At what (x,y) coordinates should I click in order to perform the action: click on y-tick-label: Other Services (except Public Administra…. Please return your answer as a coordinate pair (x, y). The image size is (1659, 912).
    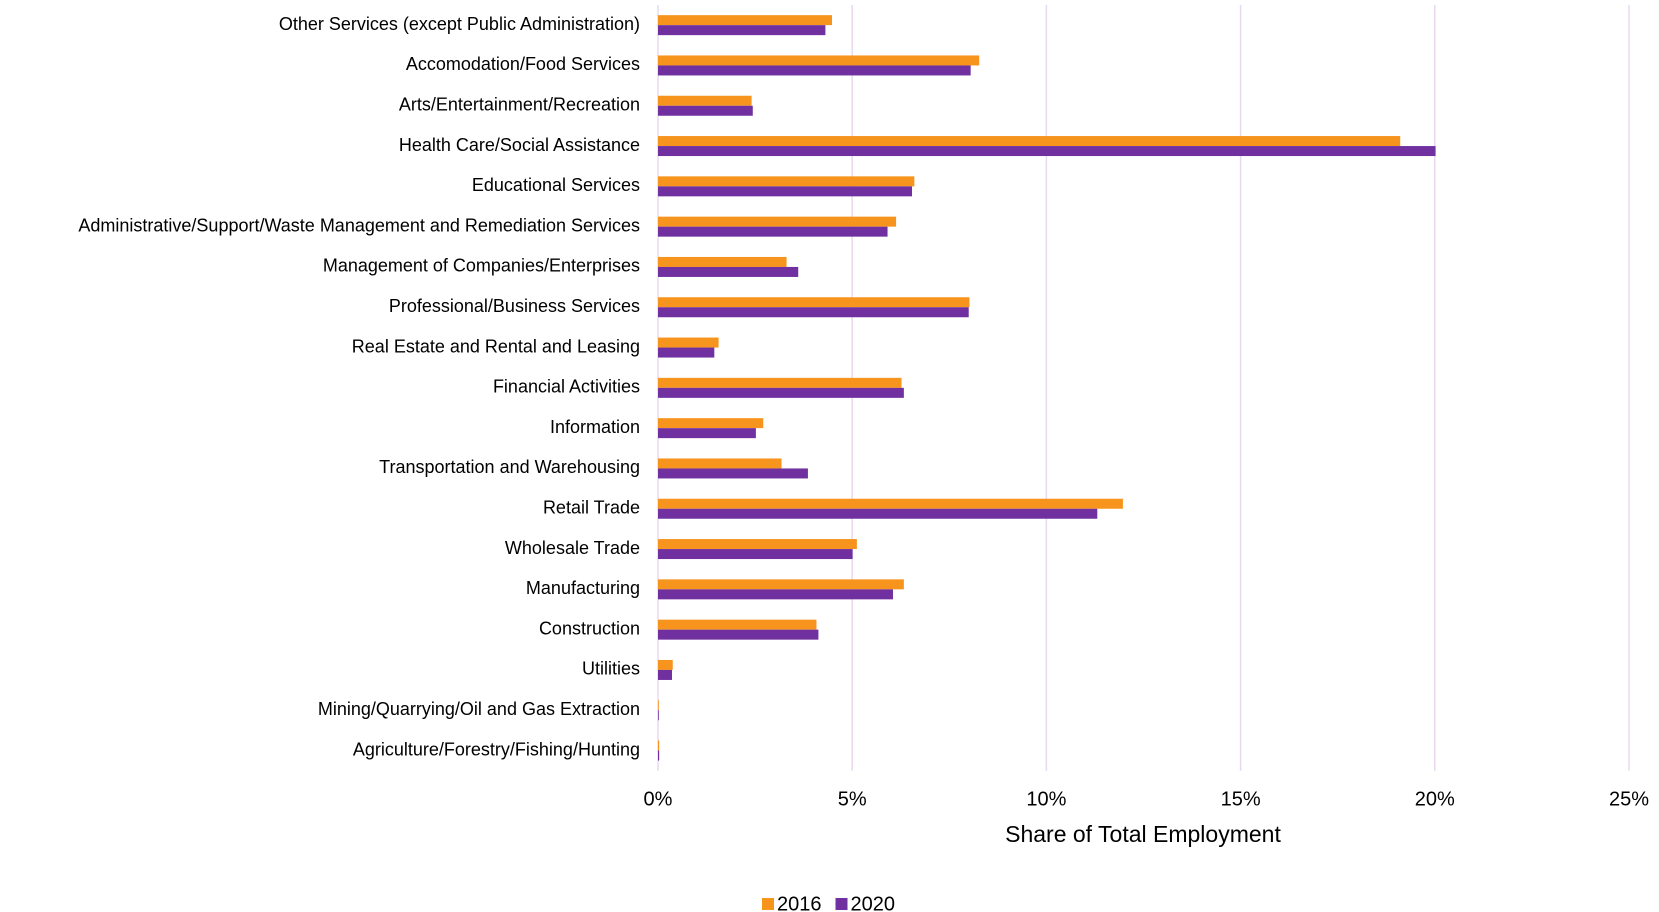
    Looking at the image, I should click on (459, 24).